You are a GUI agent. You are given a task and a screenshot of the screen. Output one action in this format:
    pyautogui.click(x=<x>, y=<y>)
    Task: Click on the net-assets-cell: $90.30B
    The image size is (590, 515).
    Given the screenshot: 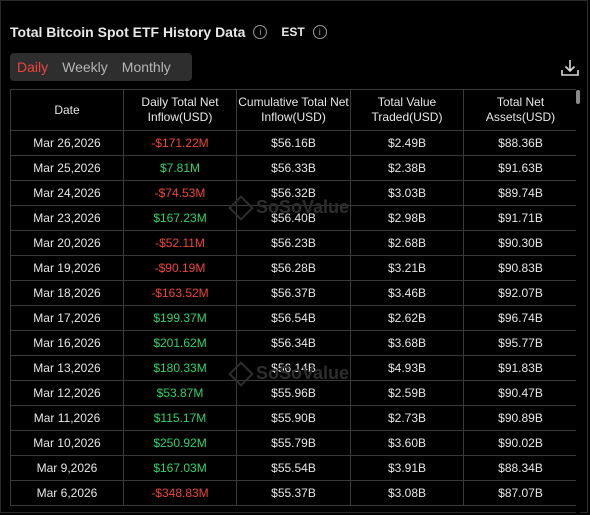 What is the action you would take?
    pyautogui.click(x=520, y=243)
    